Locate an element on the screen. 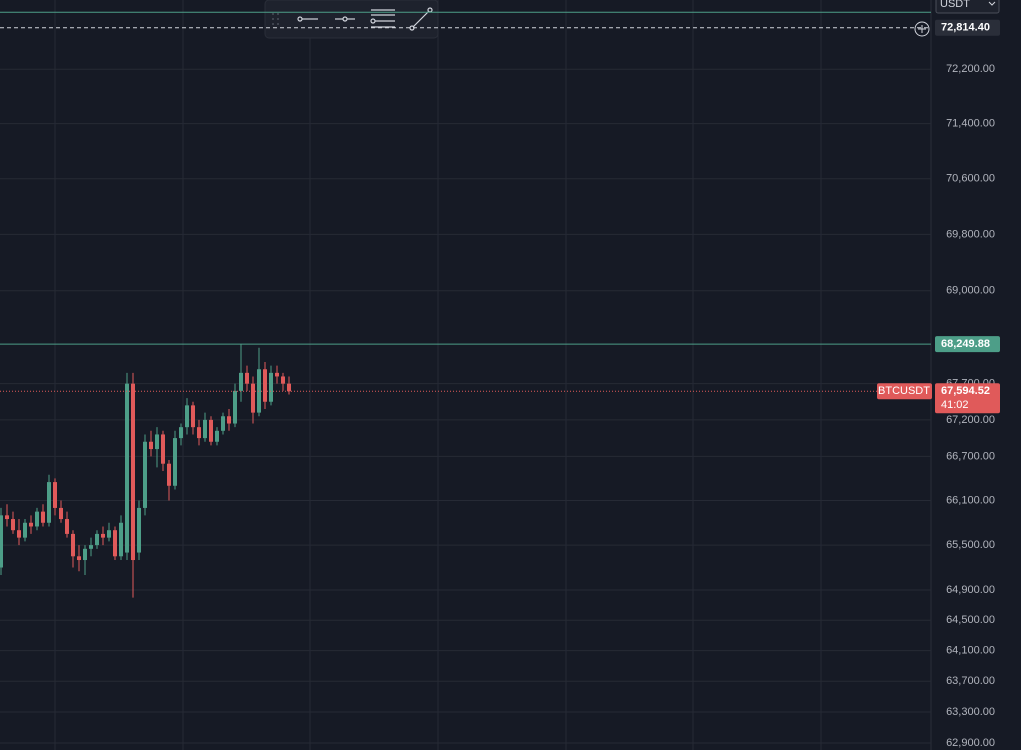 The width and height of the screenshot is (1021, 750). y-tick-label: 62,900.00 is located at coordinates (970, 743).